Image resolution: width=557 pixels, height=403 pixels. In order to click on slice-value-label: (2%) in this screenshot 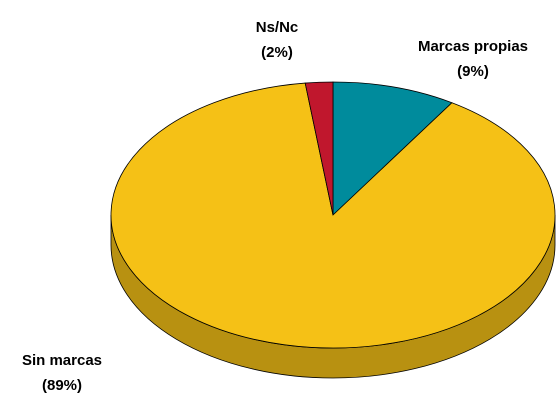, I will do `click(277, 52)`.